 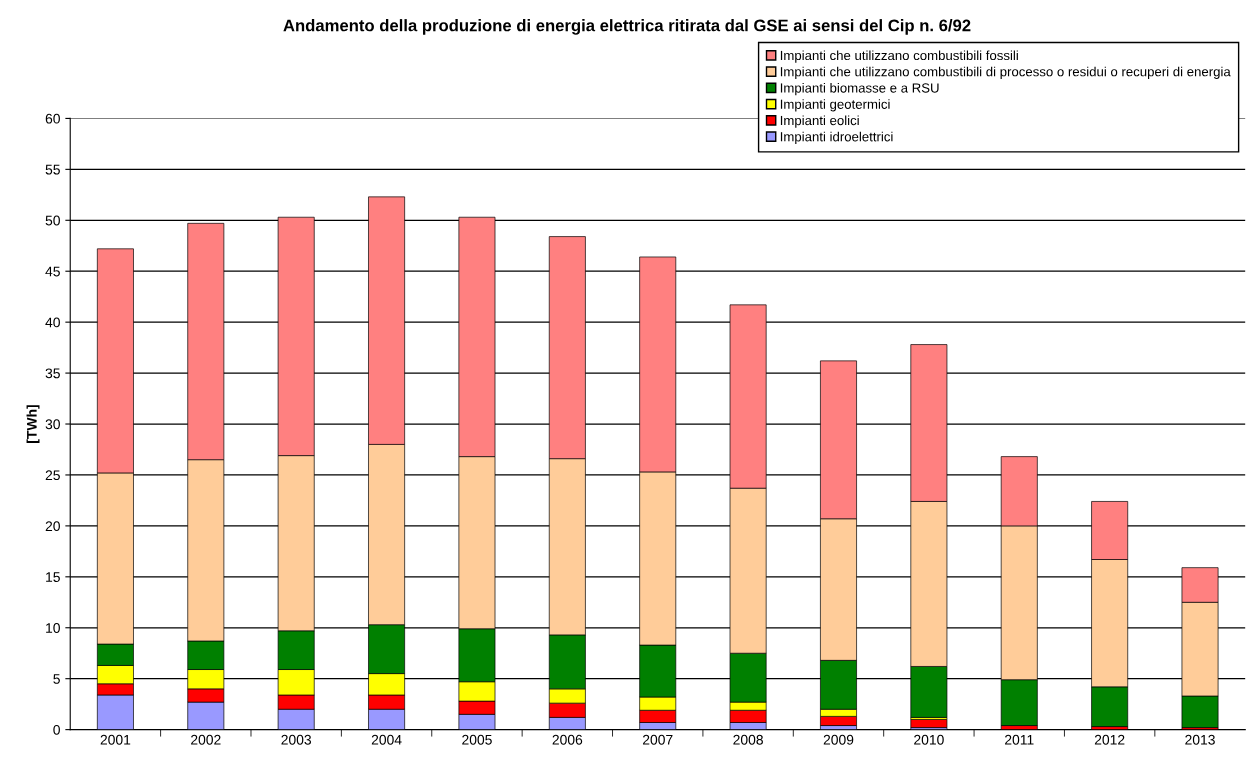 I want to click on y-tick-label: 55, so click(x=52, y=169).